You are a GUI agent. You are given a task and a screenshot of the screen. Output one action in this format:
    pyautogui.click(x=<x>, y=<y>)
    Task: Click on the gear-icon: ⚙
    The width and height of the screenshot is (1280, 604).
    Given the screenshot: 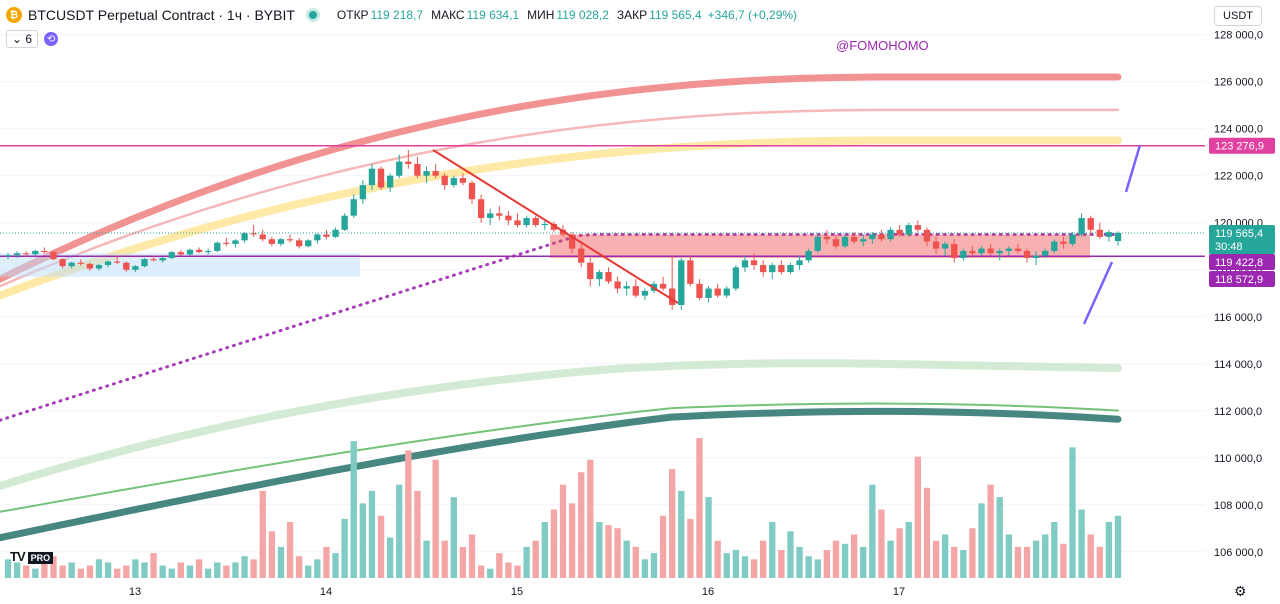 What is the action you would take?
    pyautogui.click(x=1240, y=591)
    